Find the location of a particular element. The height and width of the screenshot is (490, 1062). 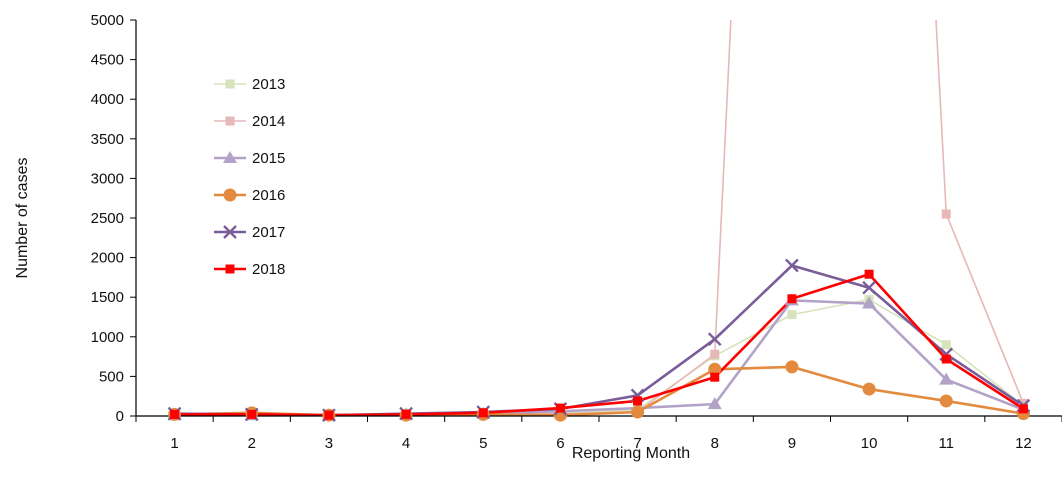

y-tick-label: 3000 is located at coordinates (107, 178).